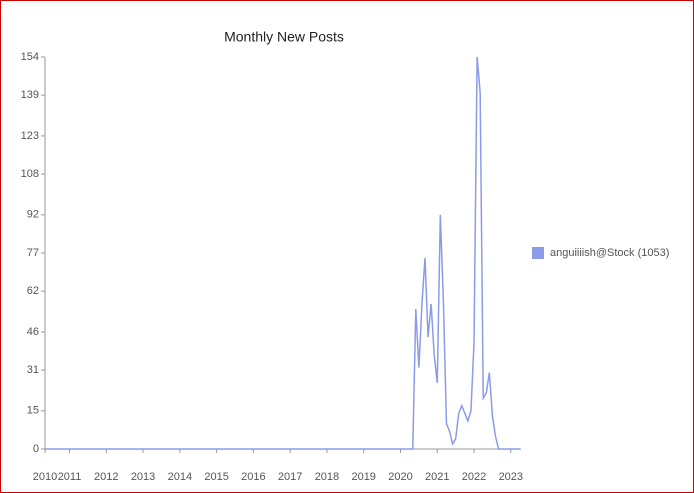 The image size is (694, 493). I want to click on legend-label: anguiiiish@Stock (1053), so click(609, 253).